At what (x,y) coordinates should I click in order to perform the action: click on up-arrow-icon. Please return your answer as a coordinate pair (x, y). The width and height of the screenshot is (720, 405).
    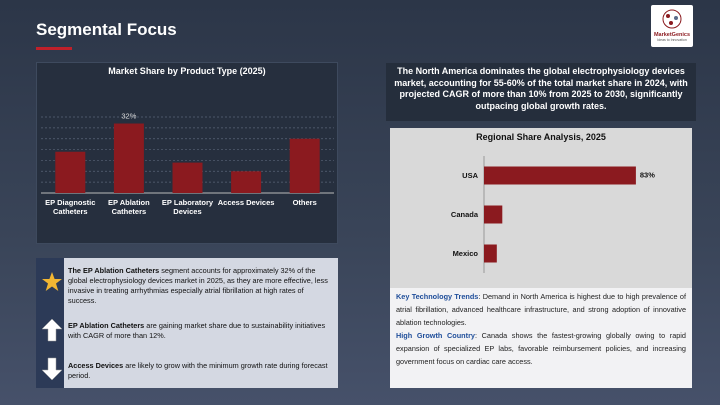
    Looking at the image, I should click on (52, 330).